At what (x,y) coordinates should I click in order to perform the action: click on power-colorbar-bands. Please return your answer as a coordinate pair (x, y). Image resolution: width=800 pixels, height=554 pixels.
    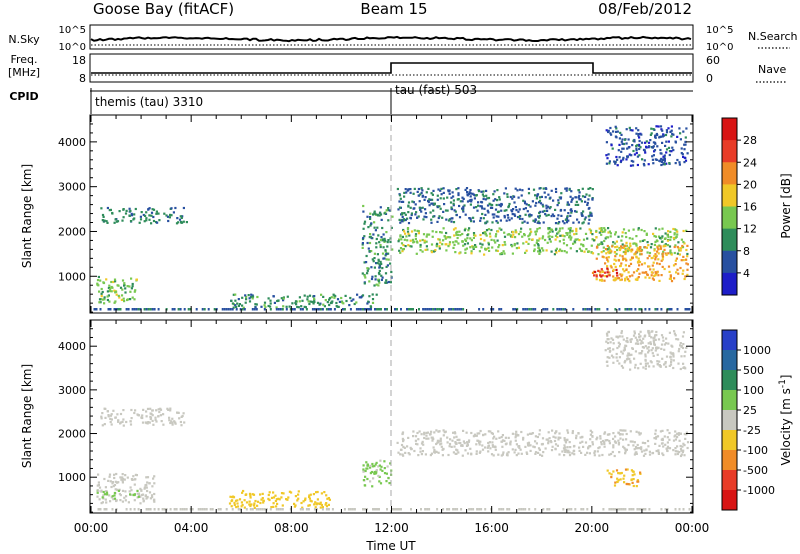
    Looking at the image, I should click on (729, 207).